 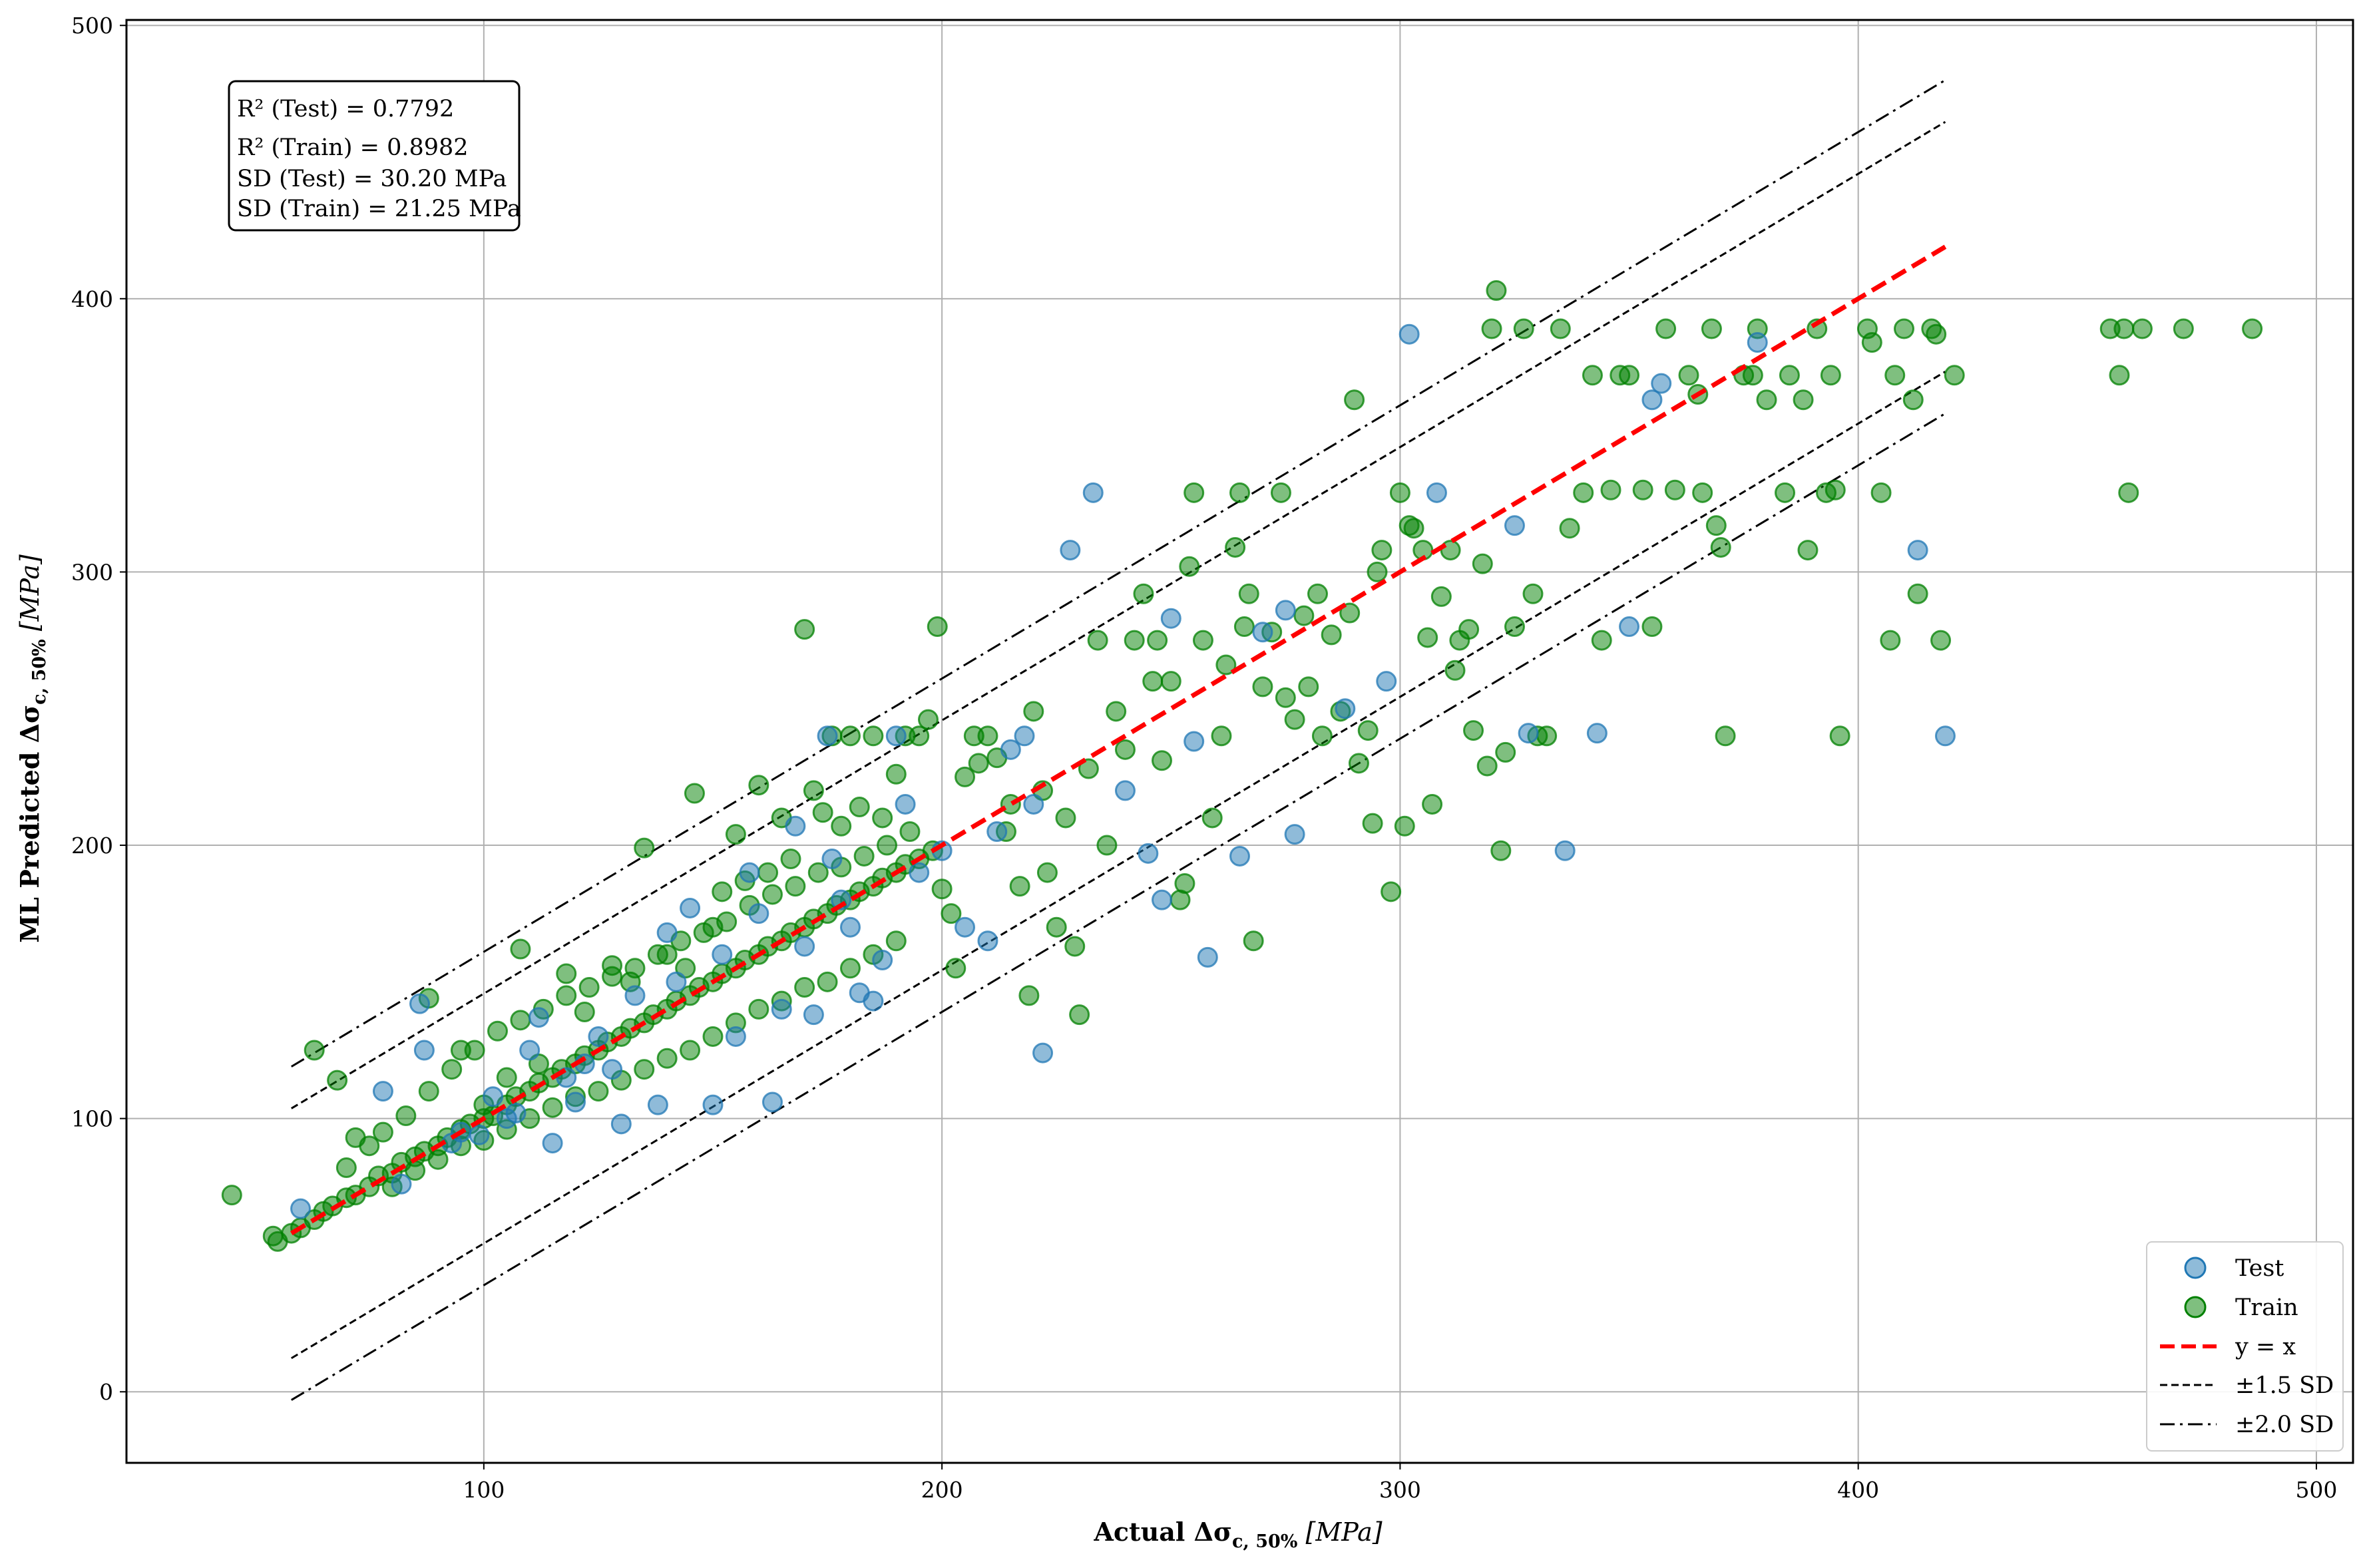 I want to click on legend-sd15-label: ±1.5 SD, so click(x=2284, y=1385).